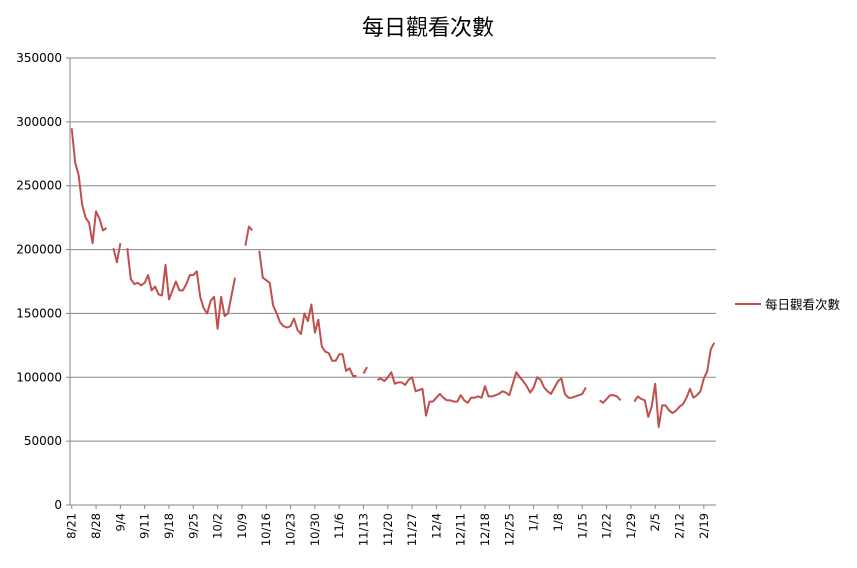  I want to click on legend-label: 每日觀看次數, so click(803, 304).